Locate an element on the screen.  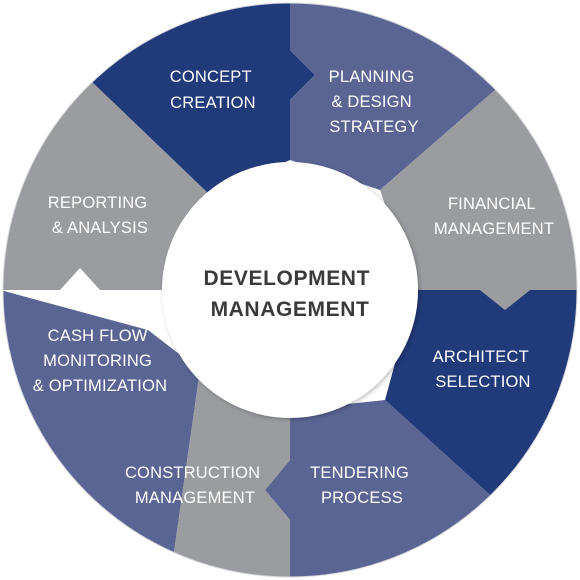
label-concept-creation: CONCEPT CREATION is located at coordinates (213, 90).